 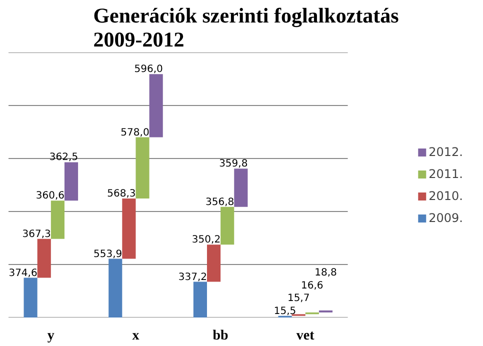 I want to click on data-label: 596,0, so click(x=148, y=70).